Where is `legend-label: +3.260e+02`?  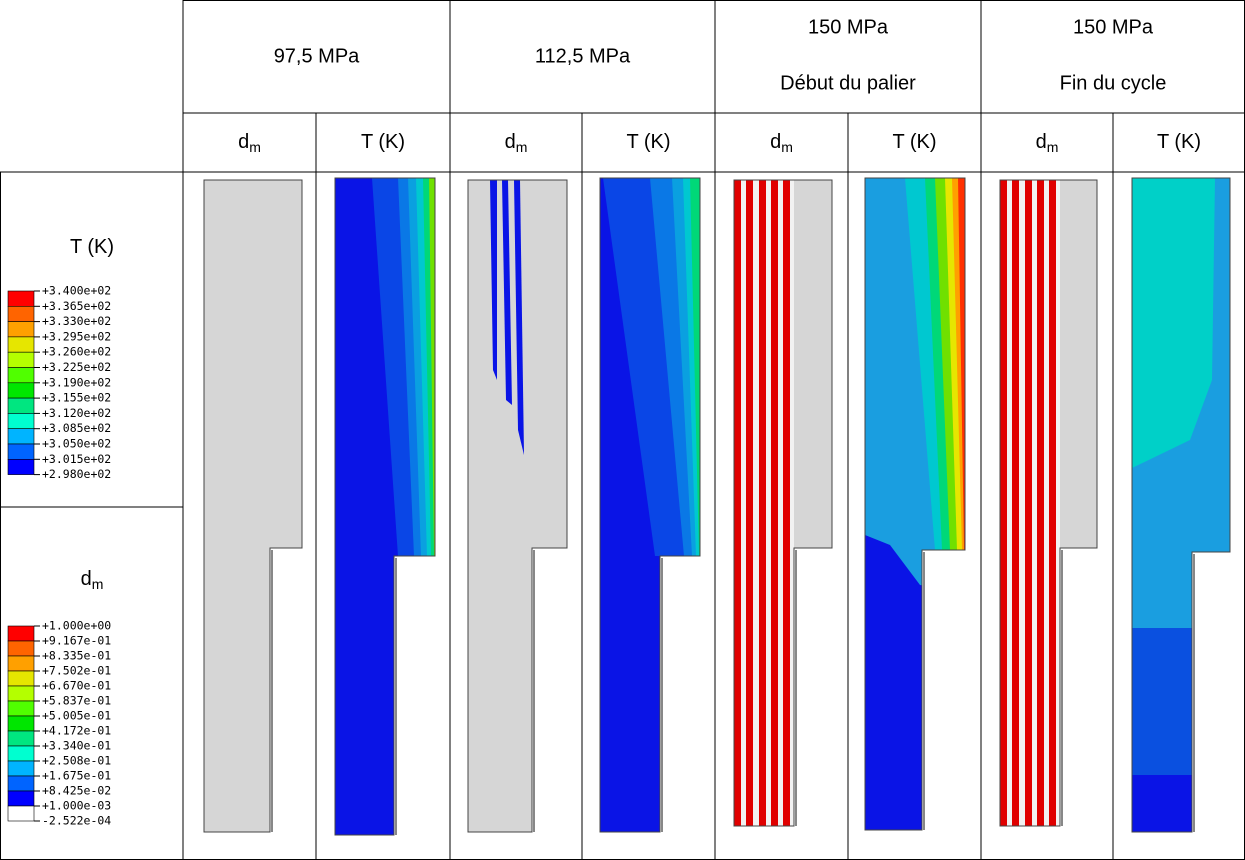 legend-label: +3.260e+02 is located at coordinates (76, 352).